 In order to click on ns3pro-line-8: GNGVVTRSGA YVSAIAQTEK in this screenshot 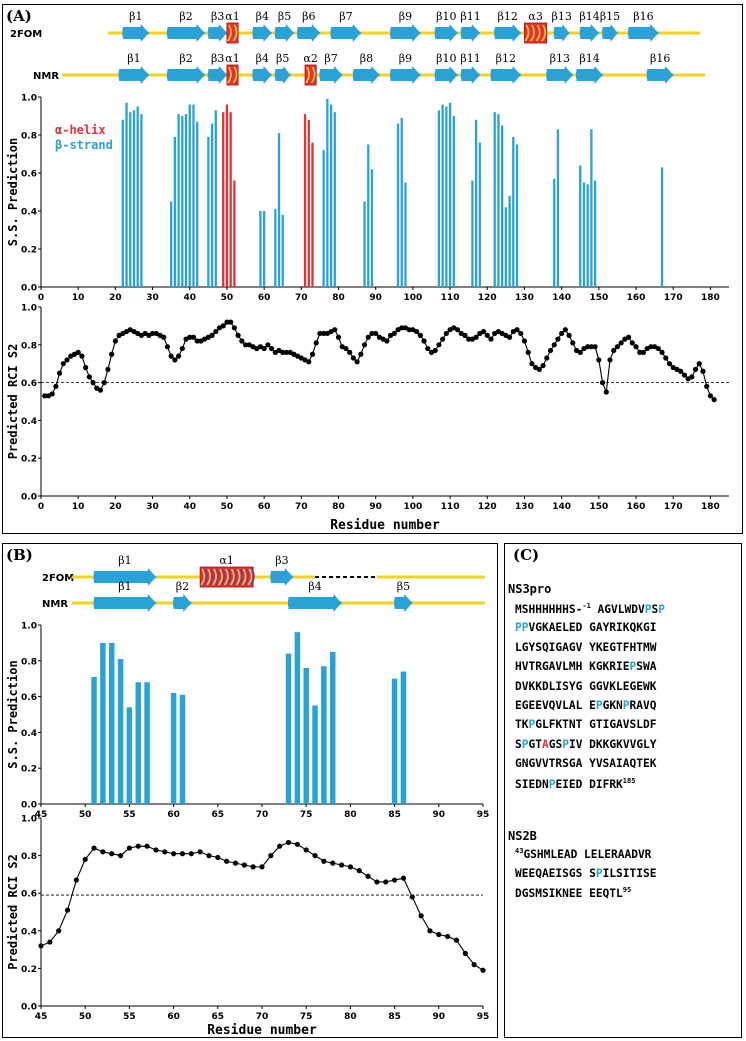, I will do `click(585, 763)`.